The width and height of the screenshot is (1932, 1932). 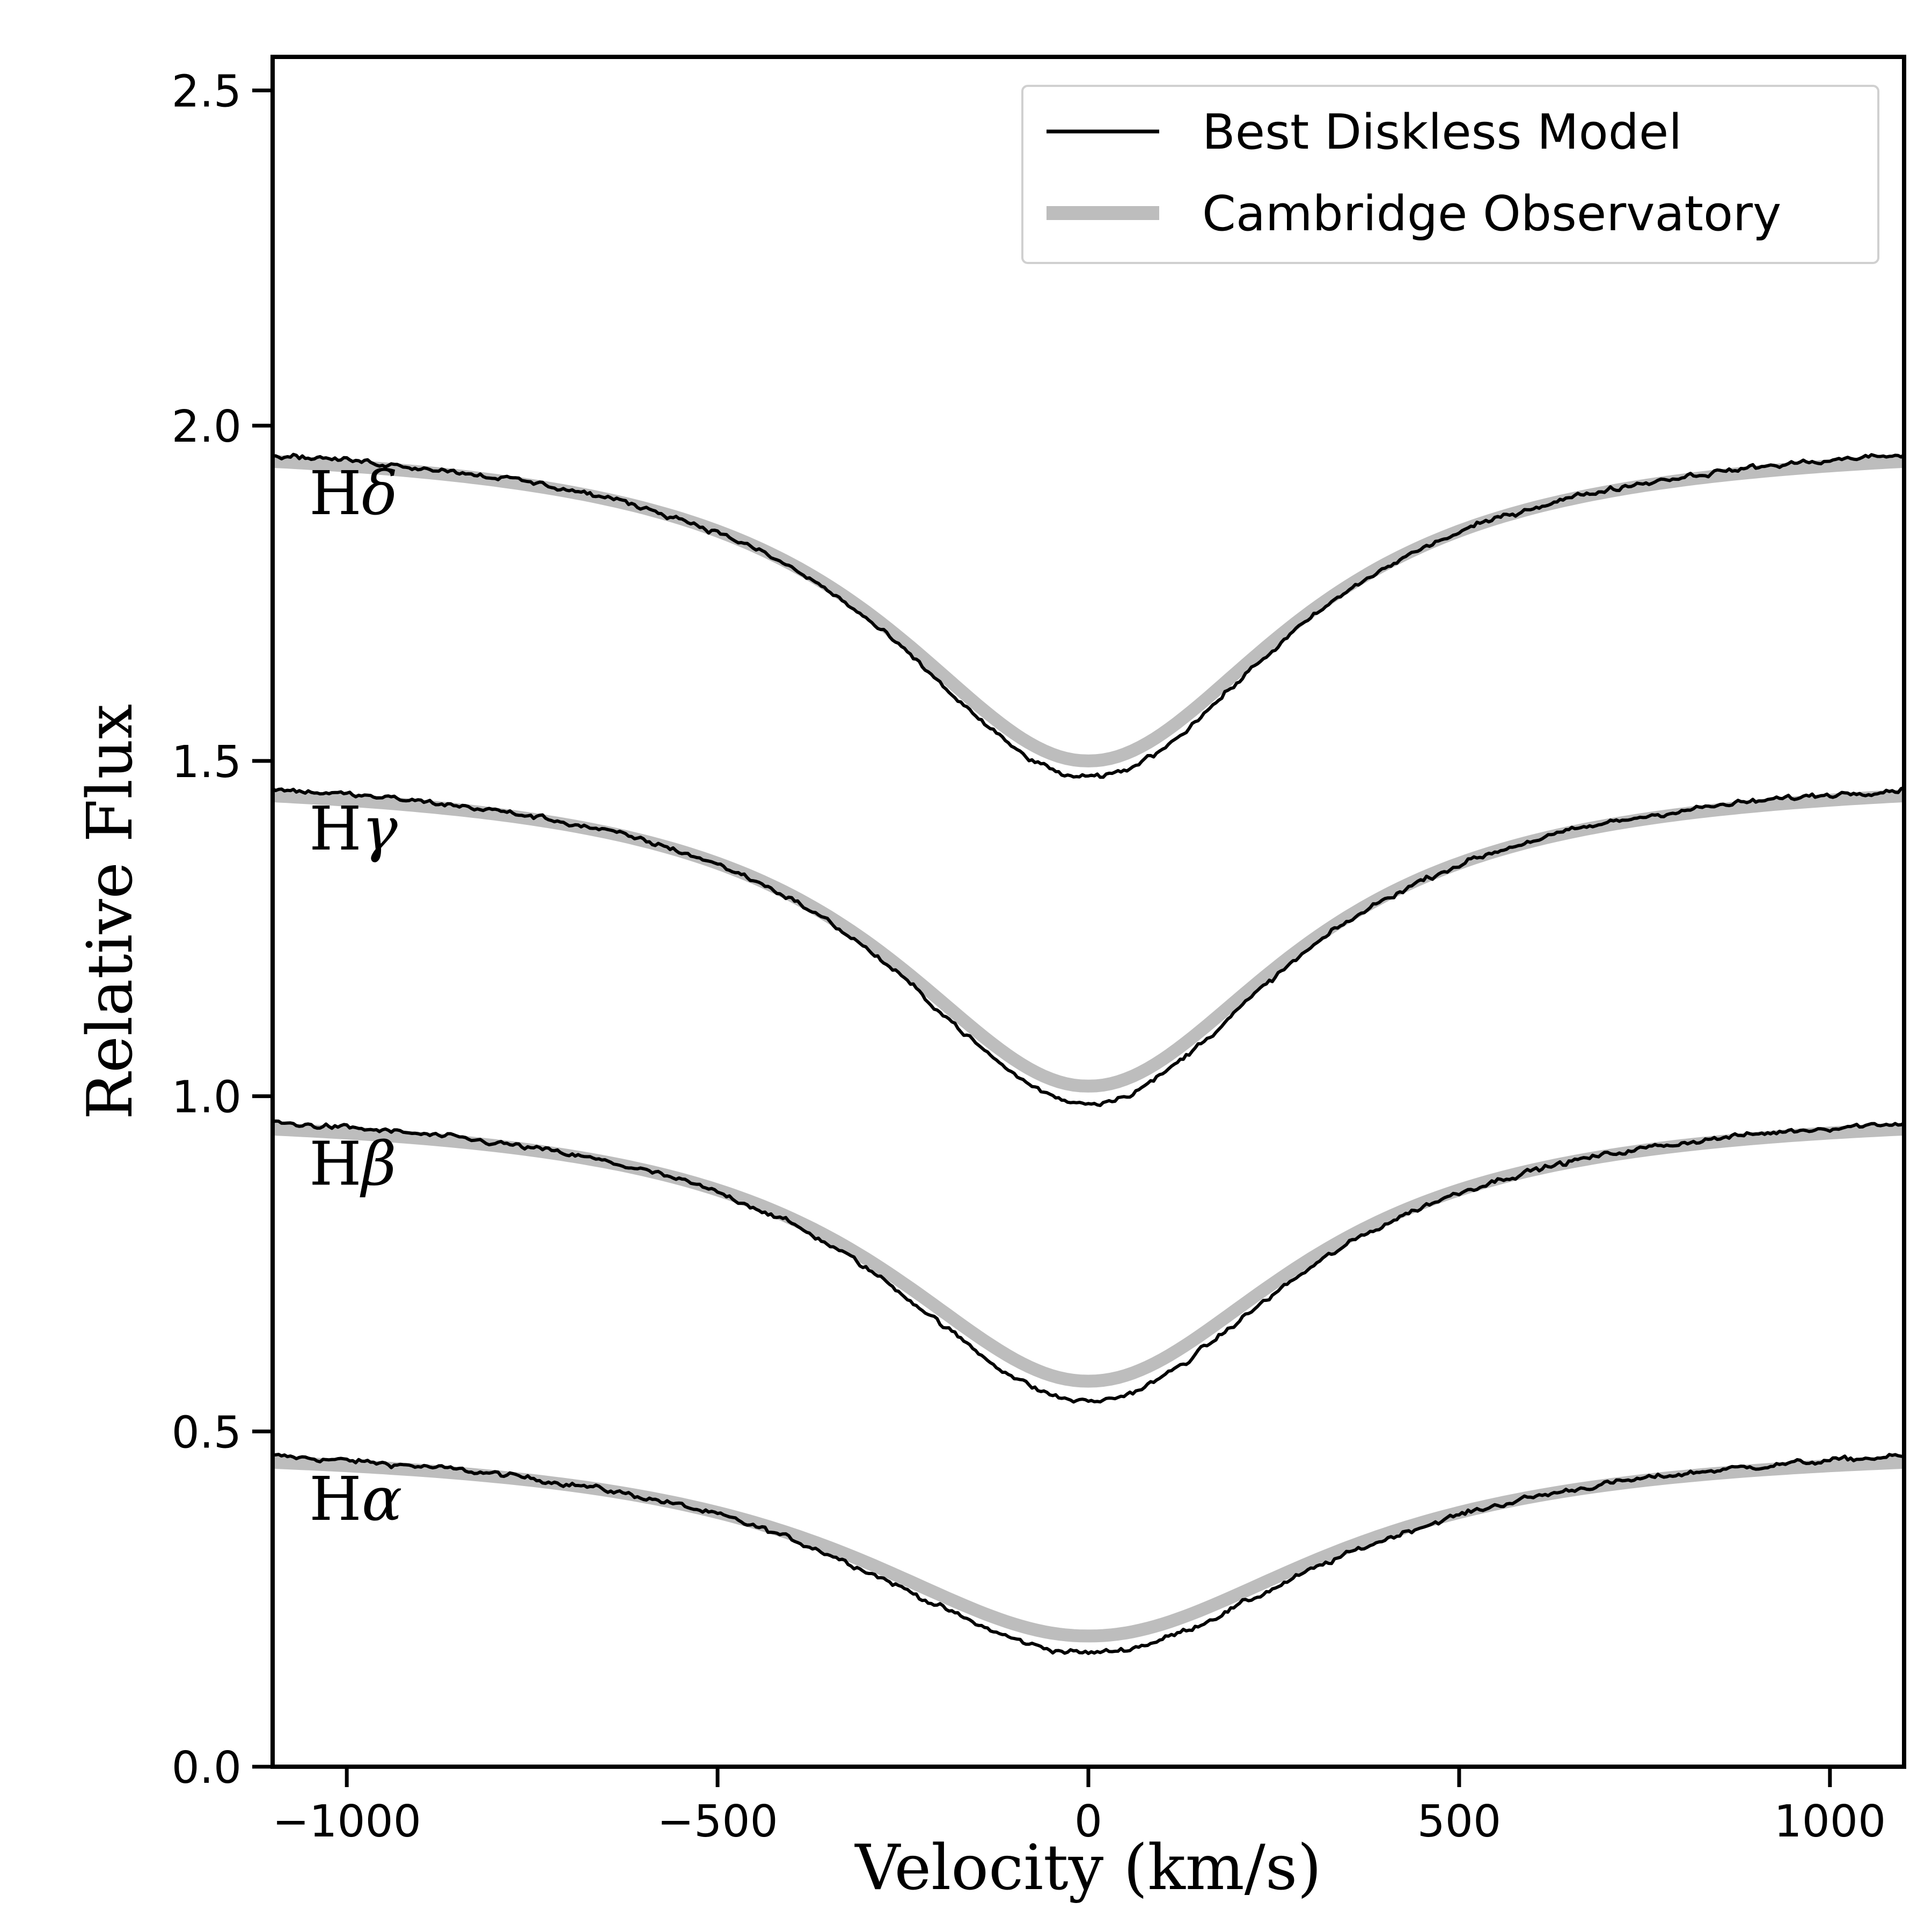 What do you see at coordinates (1088, 1255) in the screenshot?
I see `series-h-beta-model-line` at bounding box center [1088, 1255].